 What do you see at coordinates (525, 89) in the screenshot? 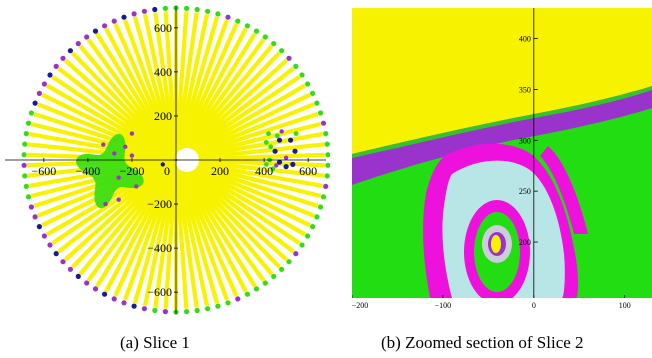
I see `y-tick-label: 350` at bounding box center [525, 89].